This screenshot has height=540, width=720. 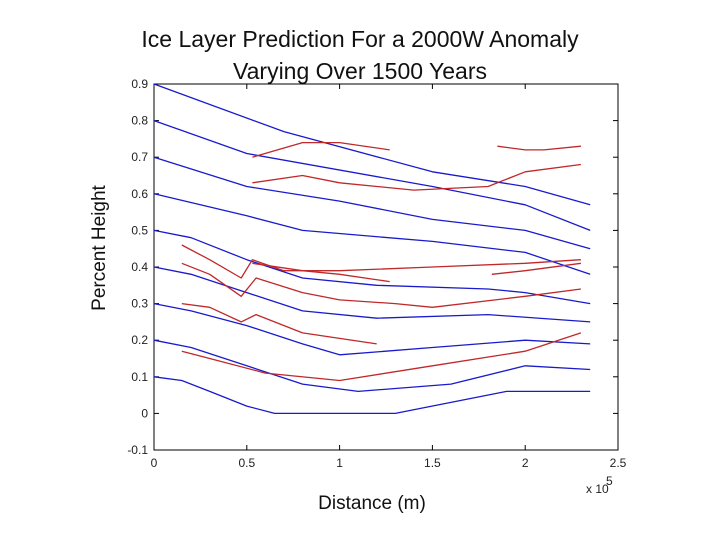 I want to click on y-tick-label: 0.8, so click(x=139, y=121).